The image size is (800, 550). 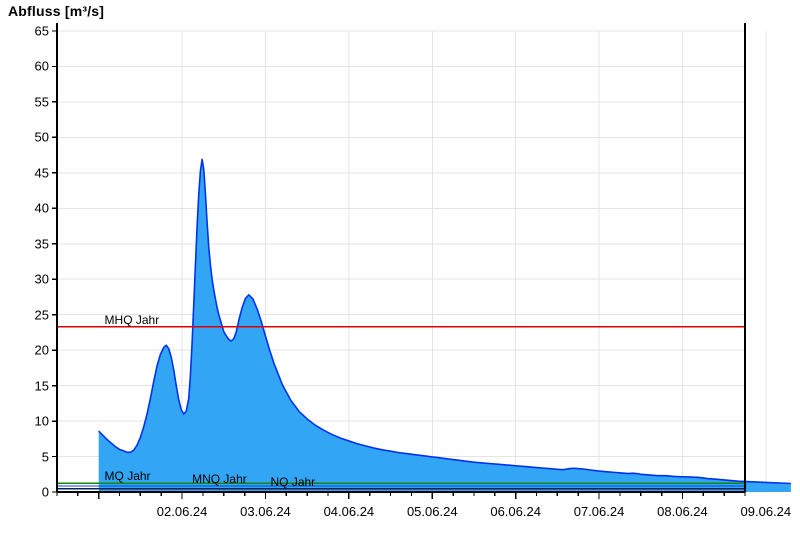 What do you see at coordinates (41, 208) in the screenshot?
I see `y-axis-tick-label: 40` at bounding box center [41, 208].